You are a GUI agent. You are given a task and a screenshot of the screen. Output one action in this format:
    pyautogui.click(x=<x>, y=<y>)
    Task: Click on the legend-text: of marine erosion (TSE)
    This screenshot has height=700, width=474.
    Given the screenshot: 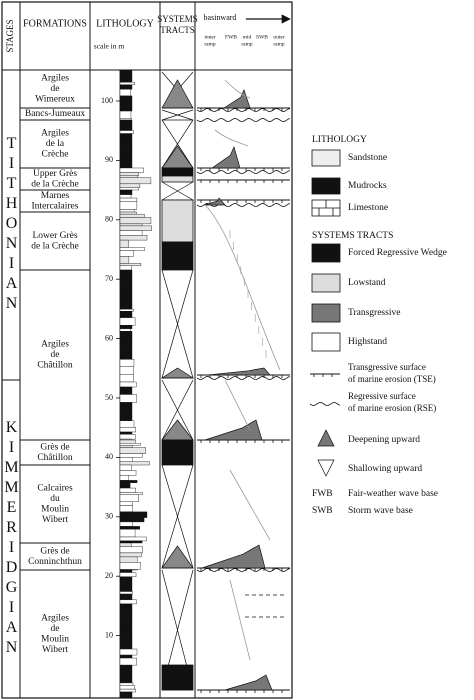 What is the action you would take?
    pyautogui.click(x=392, y=379)
    